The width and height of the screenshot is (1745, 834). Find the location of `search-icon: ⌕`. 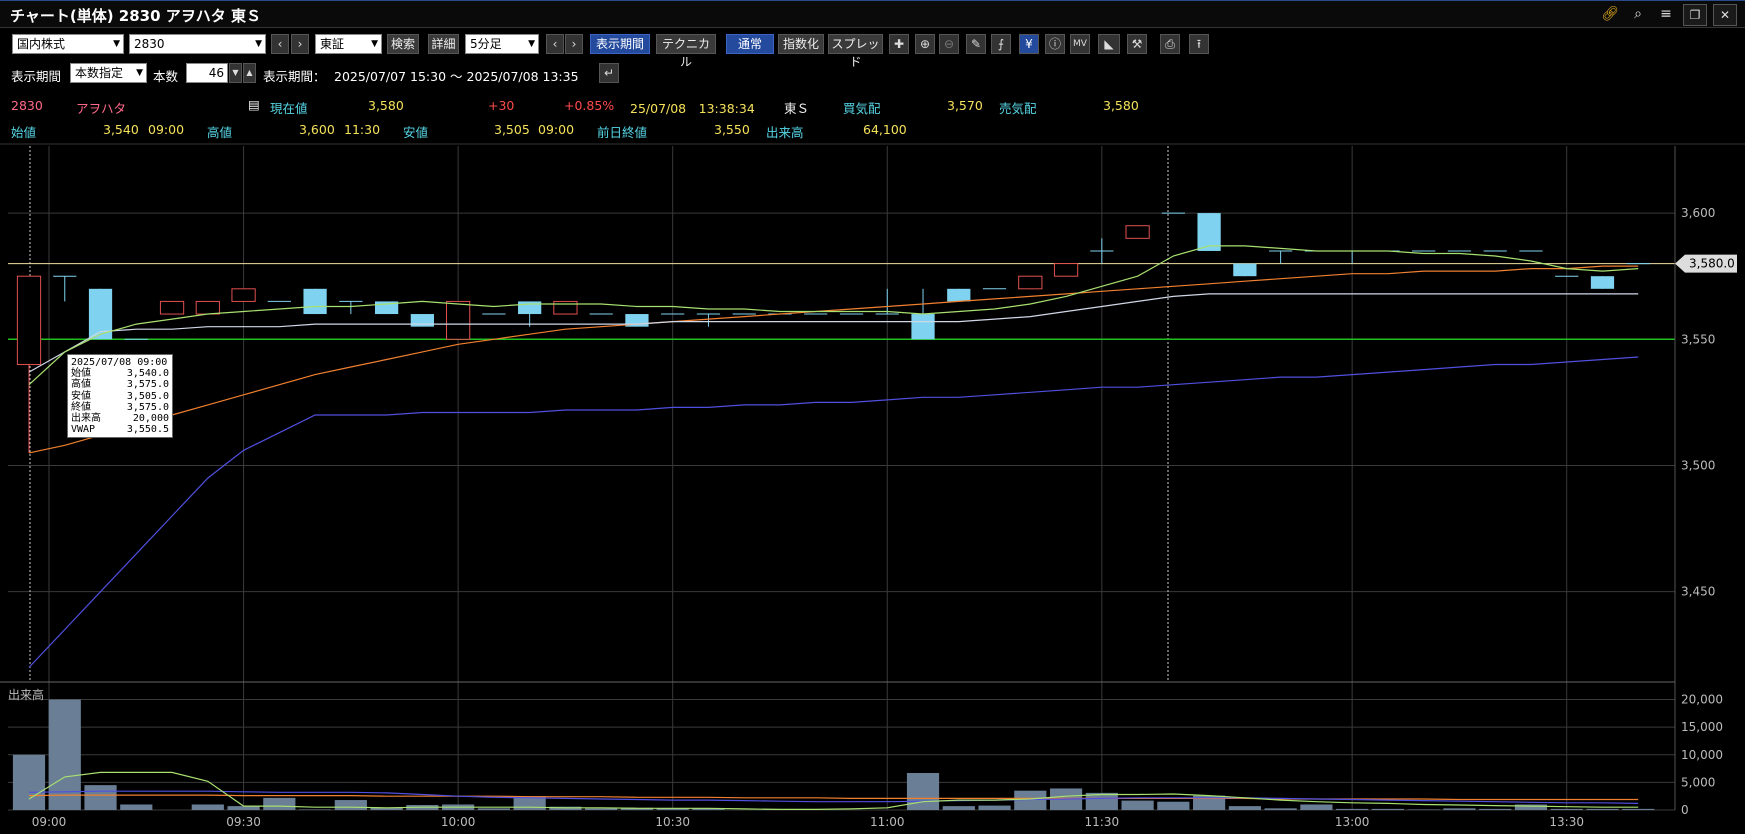

search-icon: ⌕ is located at coordinates (1638, 14).